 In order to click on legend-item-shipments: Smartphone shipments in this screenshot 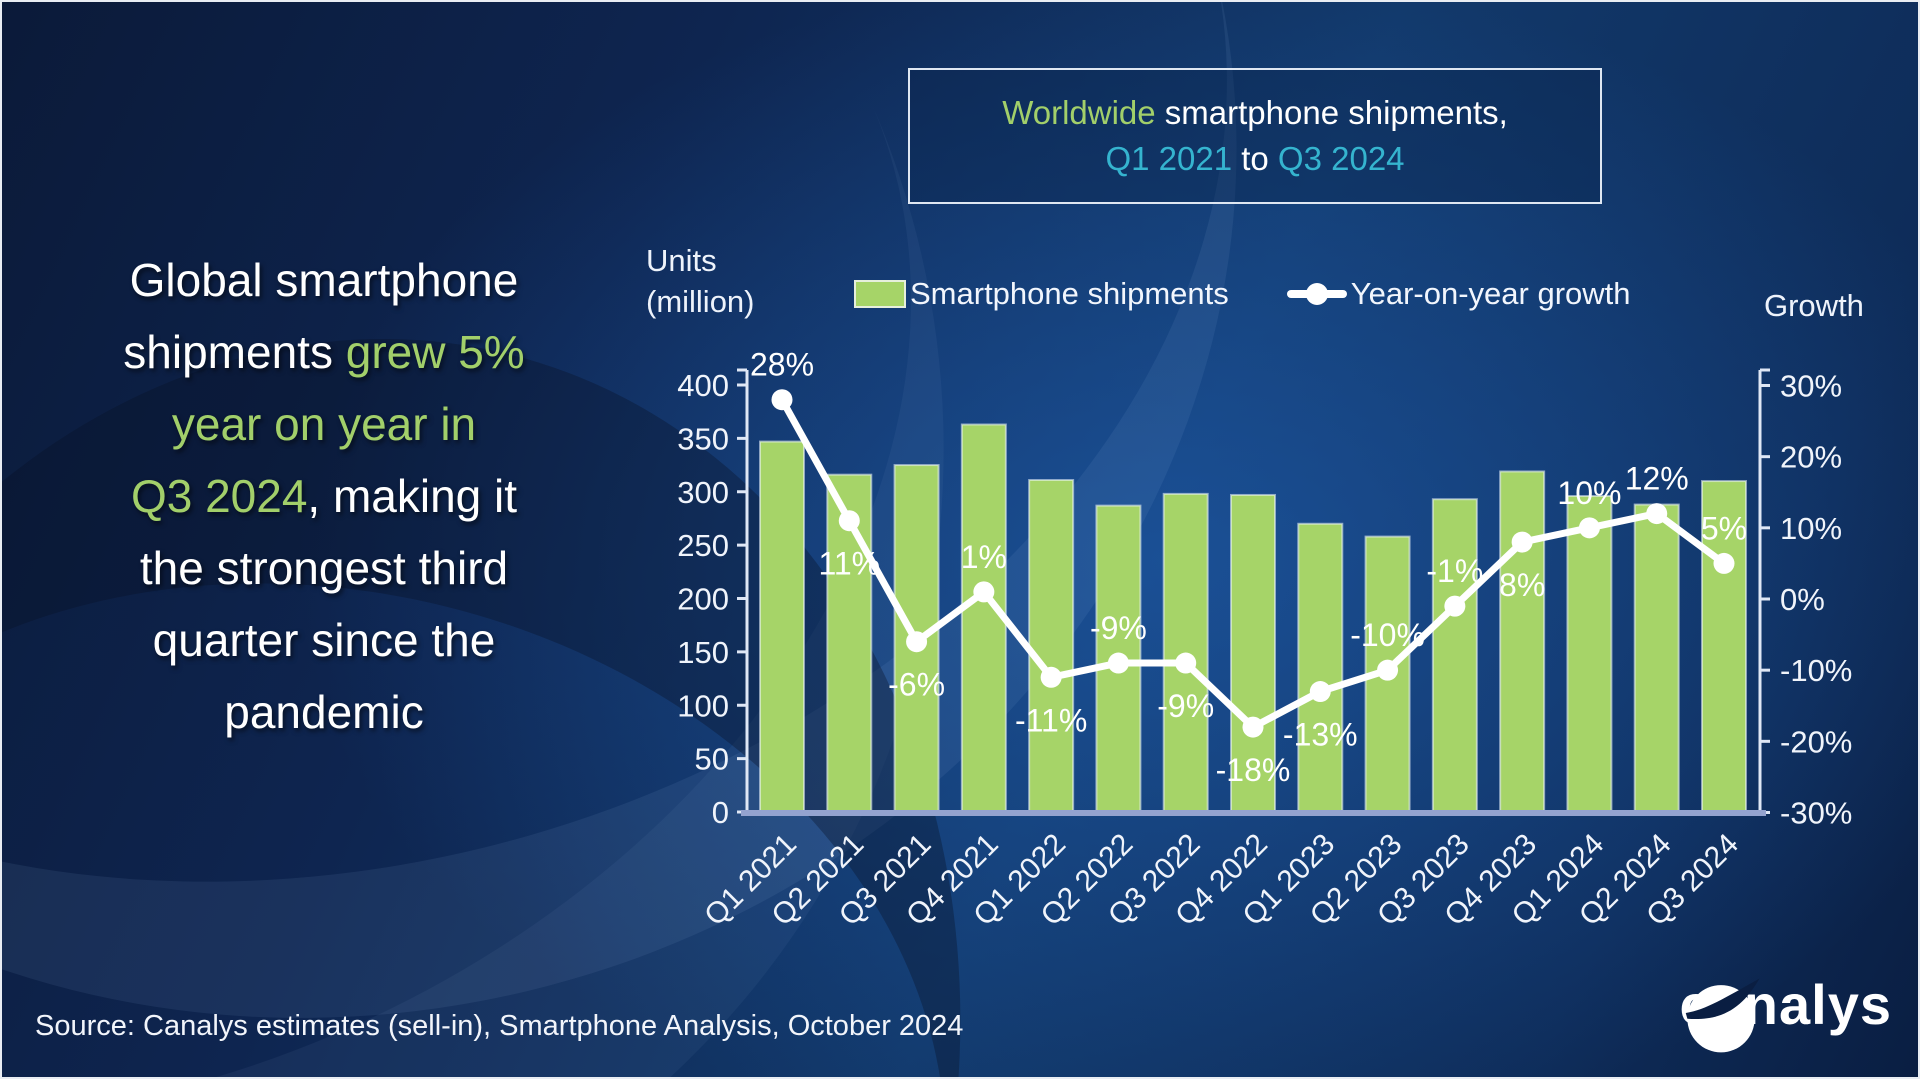, I will do `click(1041, 294)`.